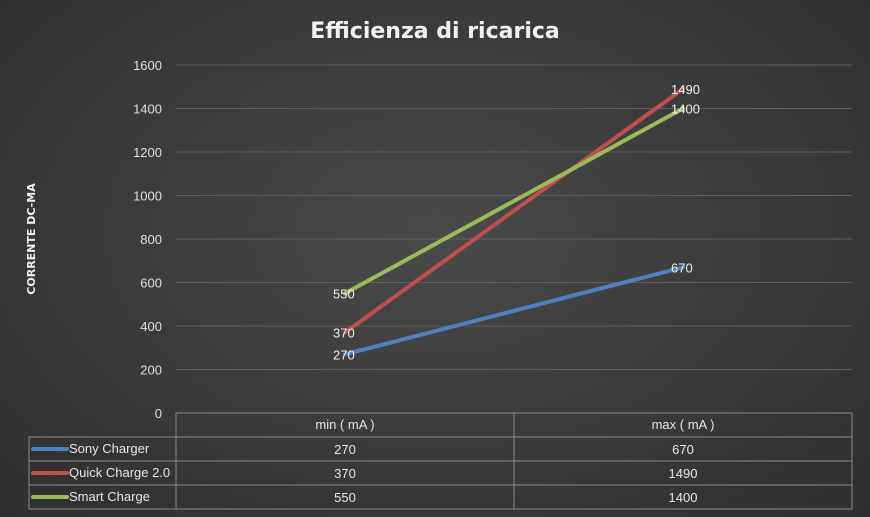 The width and height of the screenshot is (870, 517). Describe the element at coordinates (344, 424) in the screenshot. I see `x-category-label: min ( mA )` at that location.